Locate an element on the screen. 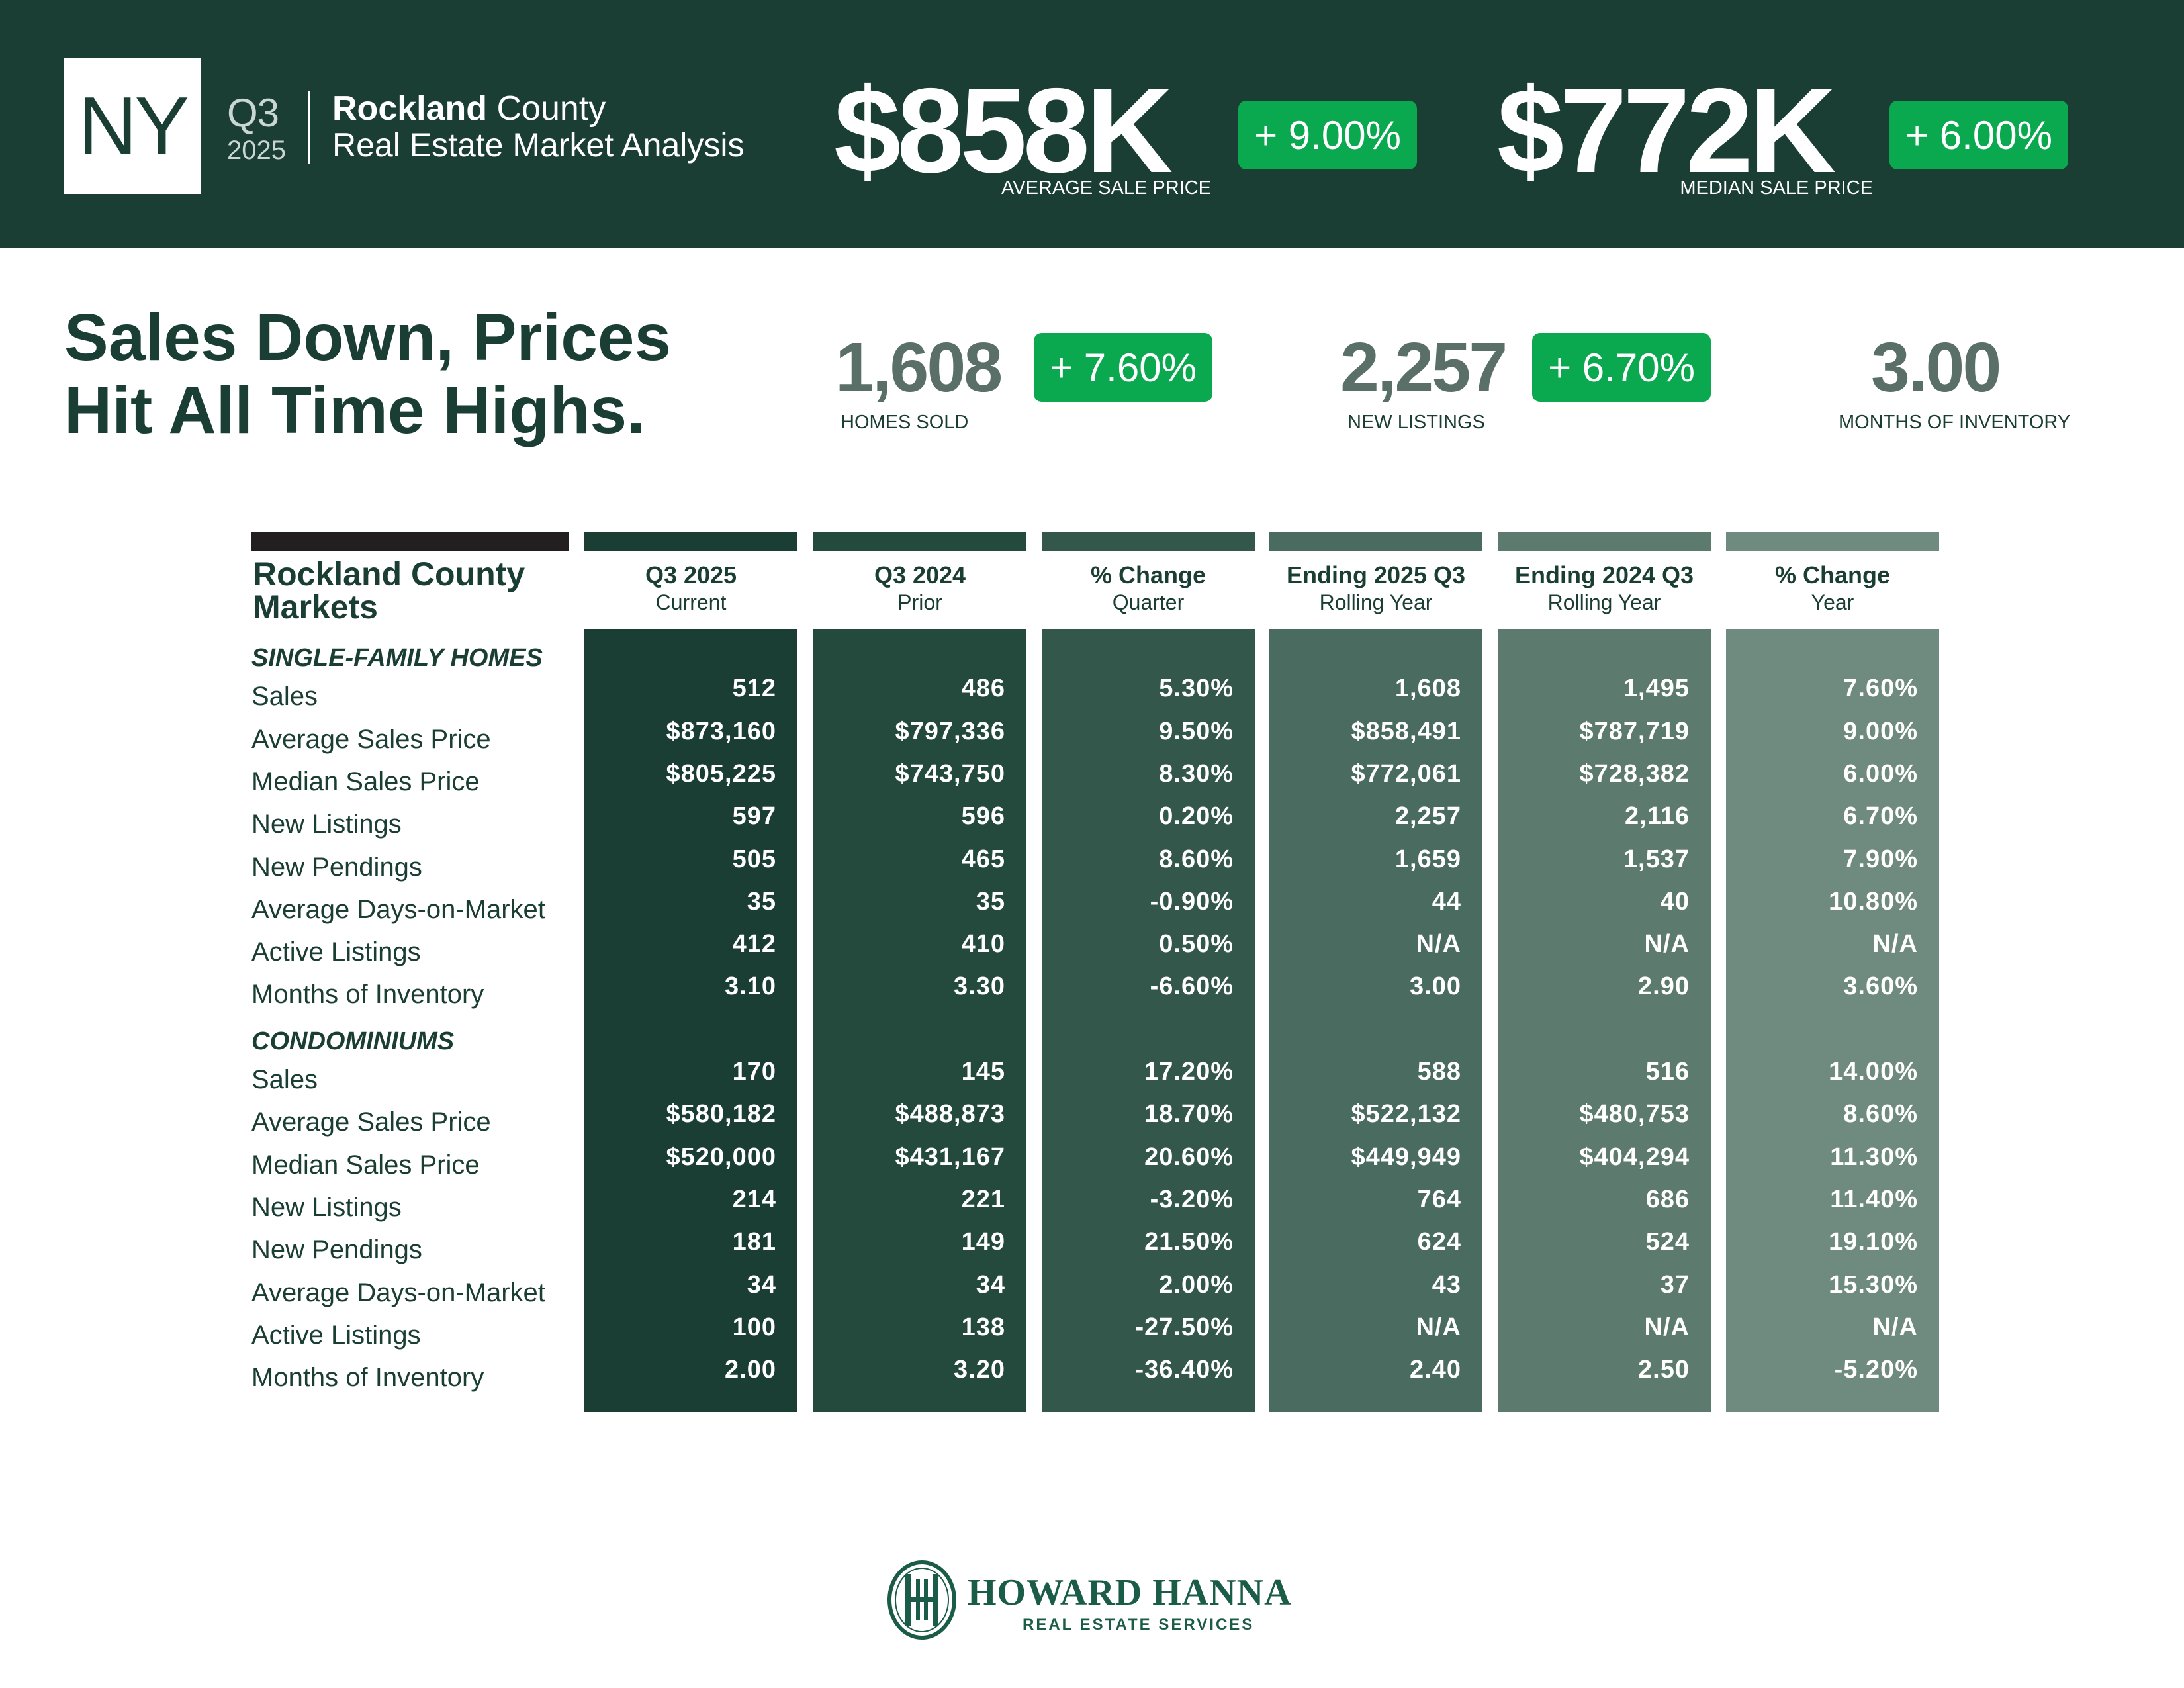 This screenshot has width=2184, height=1688. table-cell: $480,753 is located at coordinates (1635, 1114).